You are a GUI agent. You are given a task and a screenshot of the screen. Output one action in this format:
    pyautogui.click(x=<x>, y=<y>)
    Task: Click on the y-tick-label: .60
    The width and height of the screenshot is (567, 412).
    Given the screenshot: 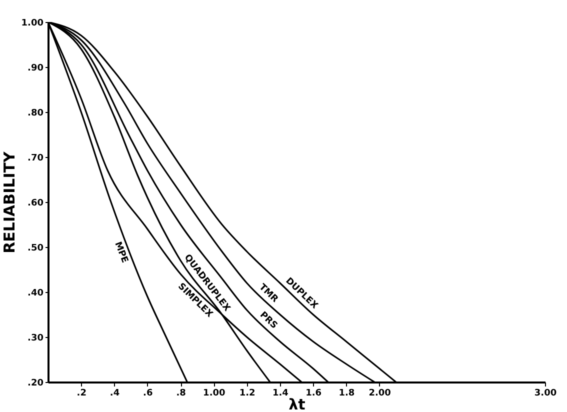 What is the action you would take?
    pyautogui.click(x=36, y=203)
    